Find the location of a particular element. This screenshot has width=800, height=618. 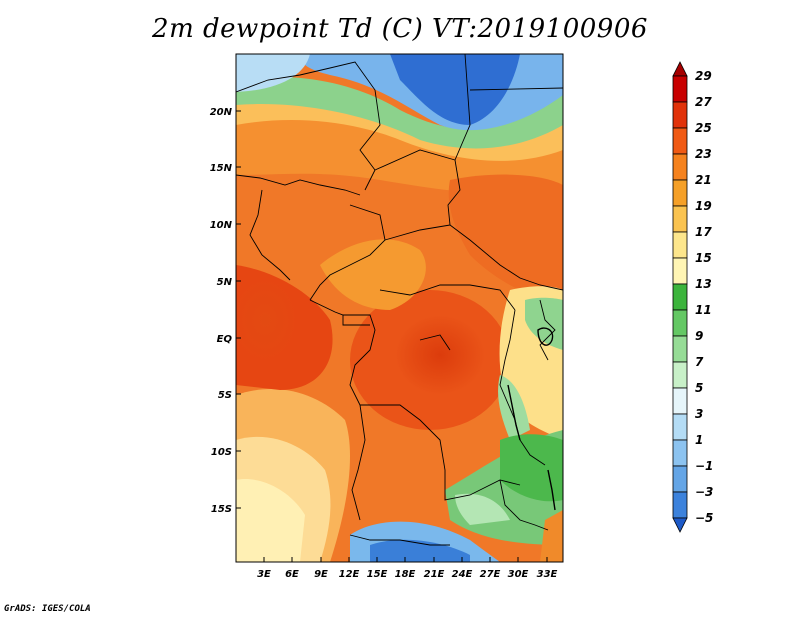

nw-light-blue is located at coordinates (273, 73).